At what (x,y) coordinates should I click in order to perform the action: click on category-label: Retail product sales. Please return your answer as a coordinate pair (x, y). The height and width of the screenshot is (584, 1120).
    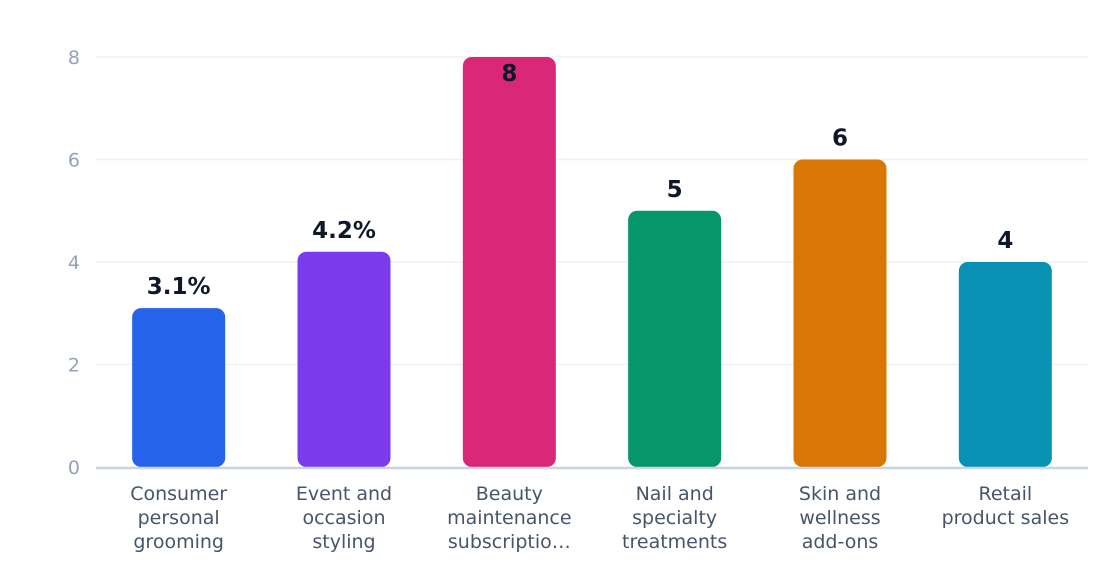
    Looking at the image, I should click on (1006, 506).